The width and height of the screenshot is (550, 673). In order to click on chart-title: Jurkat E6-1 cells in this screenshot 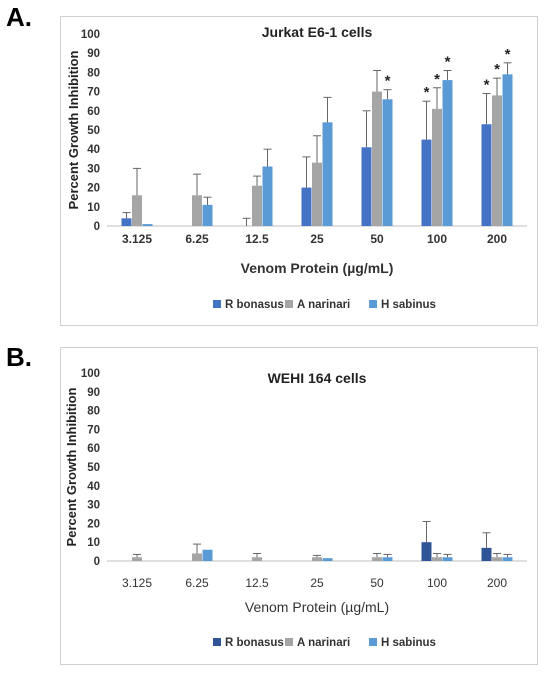, I will do `click(317, 32)`.